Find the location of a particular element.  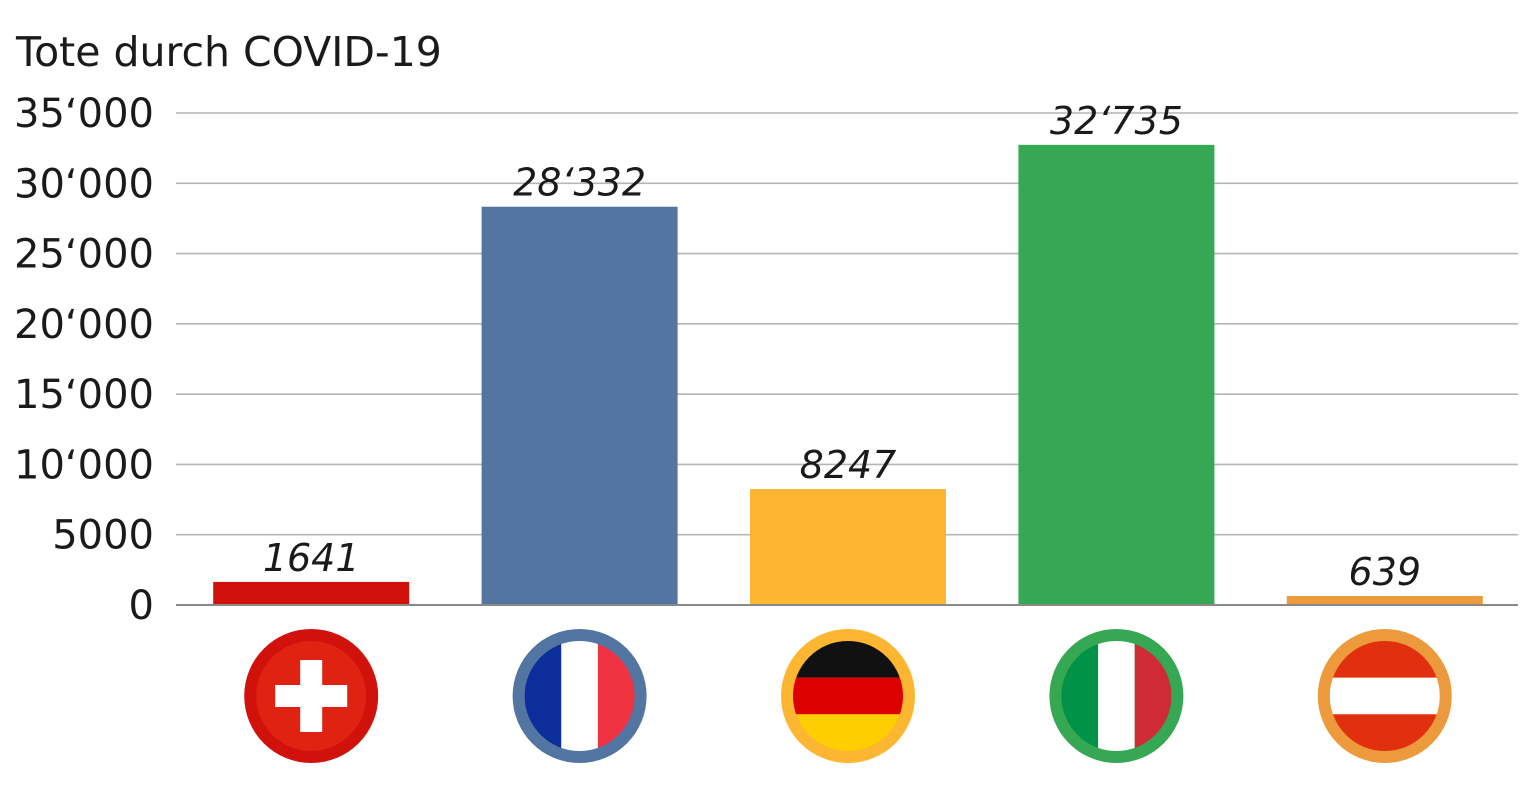

y-tick-label: 10‘000 is located at coordinates (84, 465).